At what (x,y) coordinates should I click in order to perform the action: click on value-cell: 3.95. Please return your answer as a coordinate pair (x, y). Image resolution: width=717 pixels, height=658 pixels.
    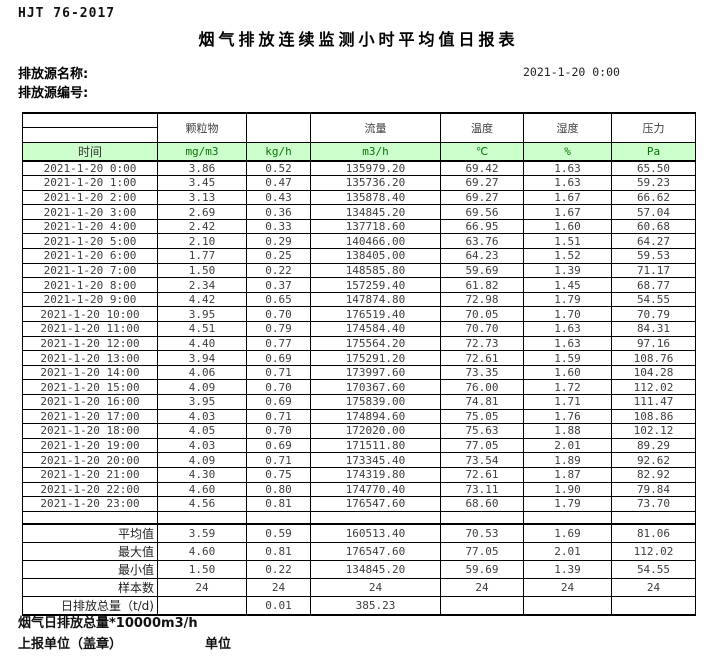
    Looking at the image, I should click on (202, 314).